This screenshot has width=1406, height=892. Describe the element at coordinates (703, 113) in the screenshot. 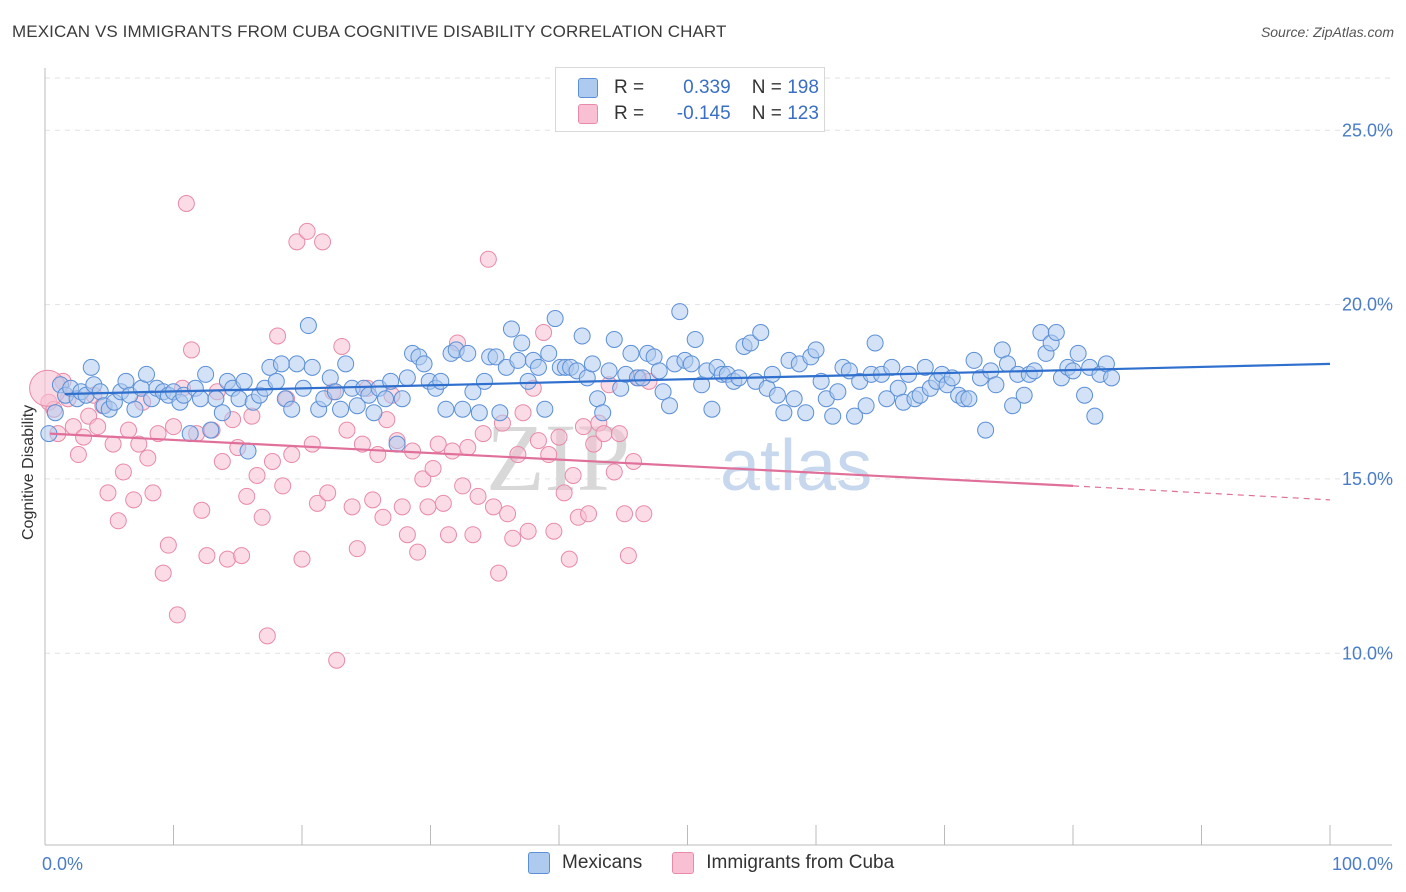

I see `legend-r-value: -0.145` at that location.